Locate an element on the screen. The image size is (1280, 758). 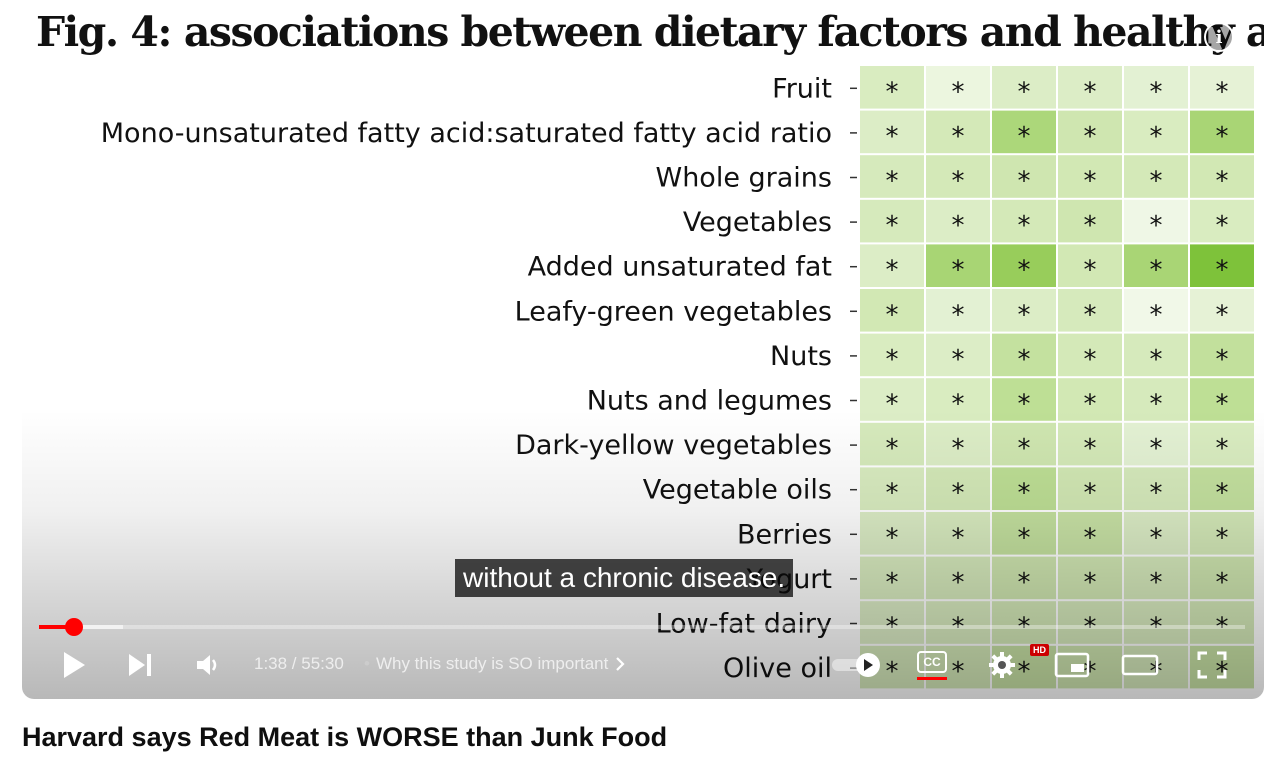
theater-button is located at coordinates (1140, 665).